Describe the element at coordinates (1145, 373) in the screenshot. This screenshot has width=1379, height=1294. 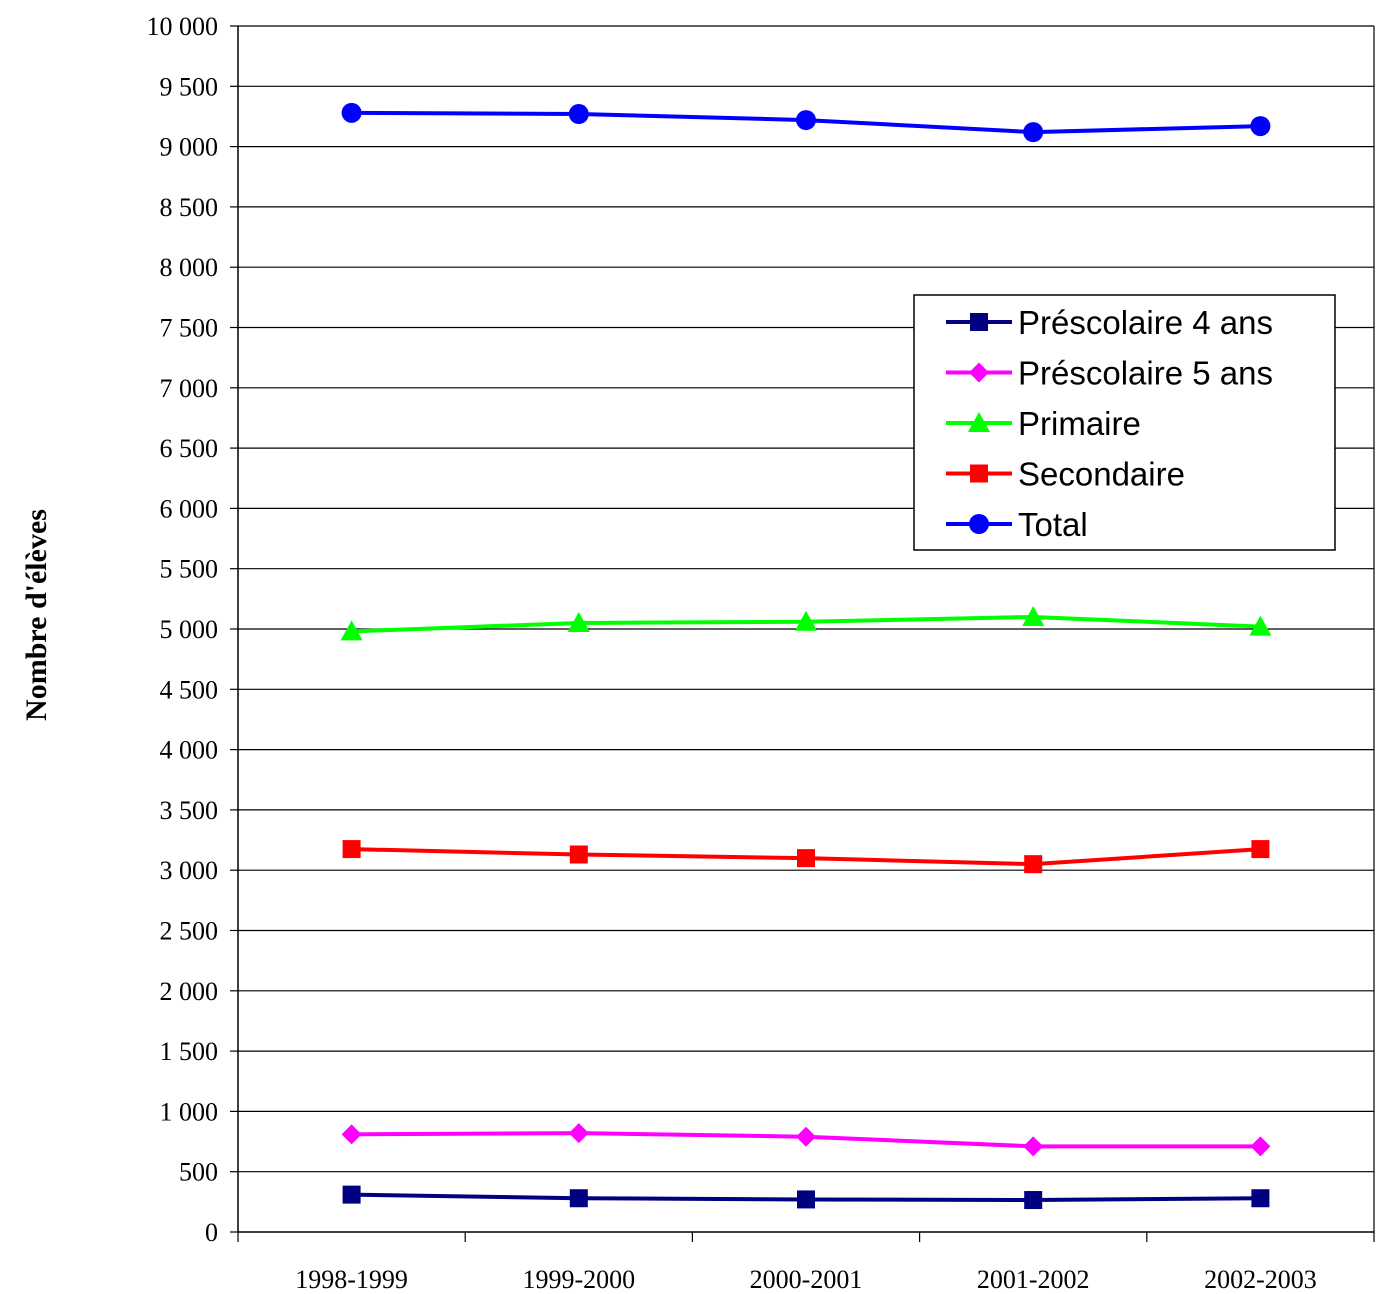
I see `legend-label: Préscolaire 5 ans` at that location.